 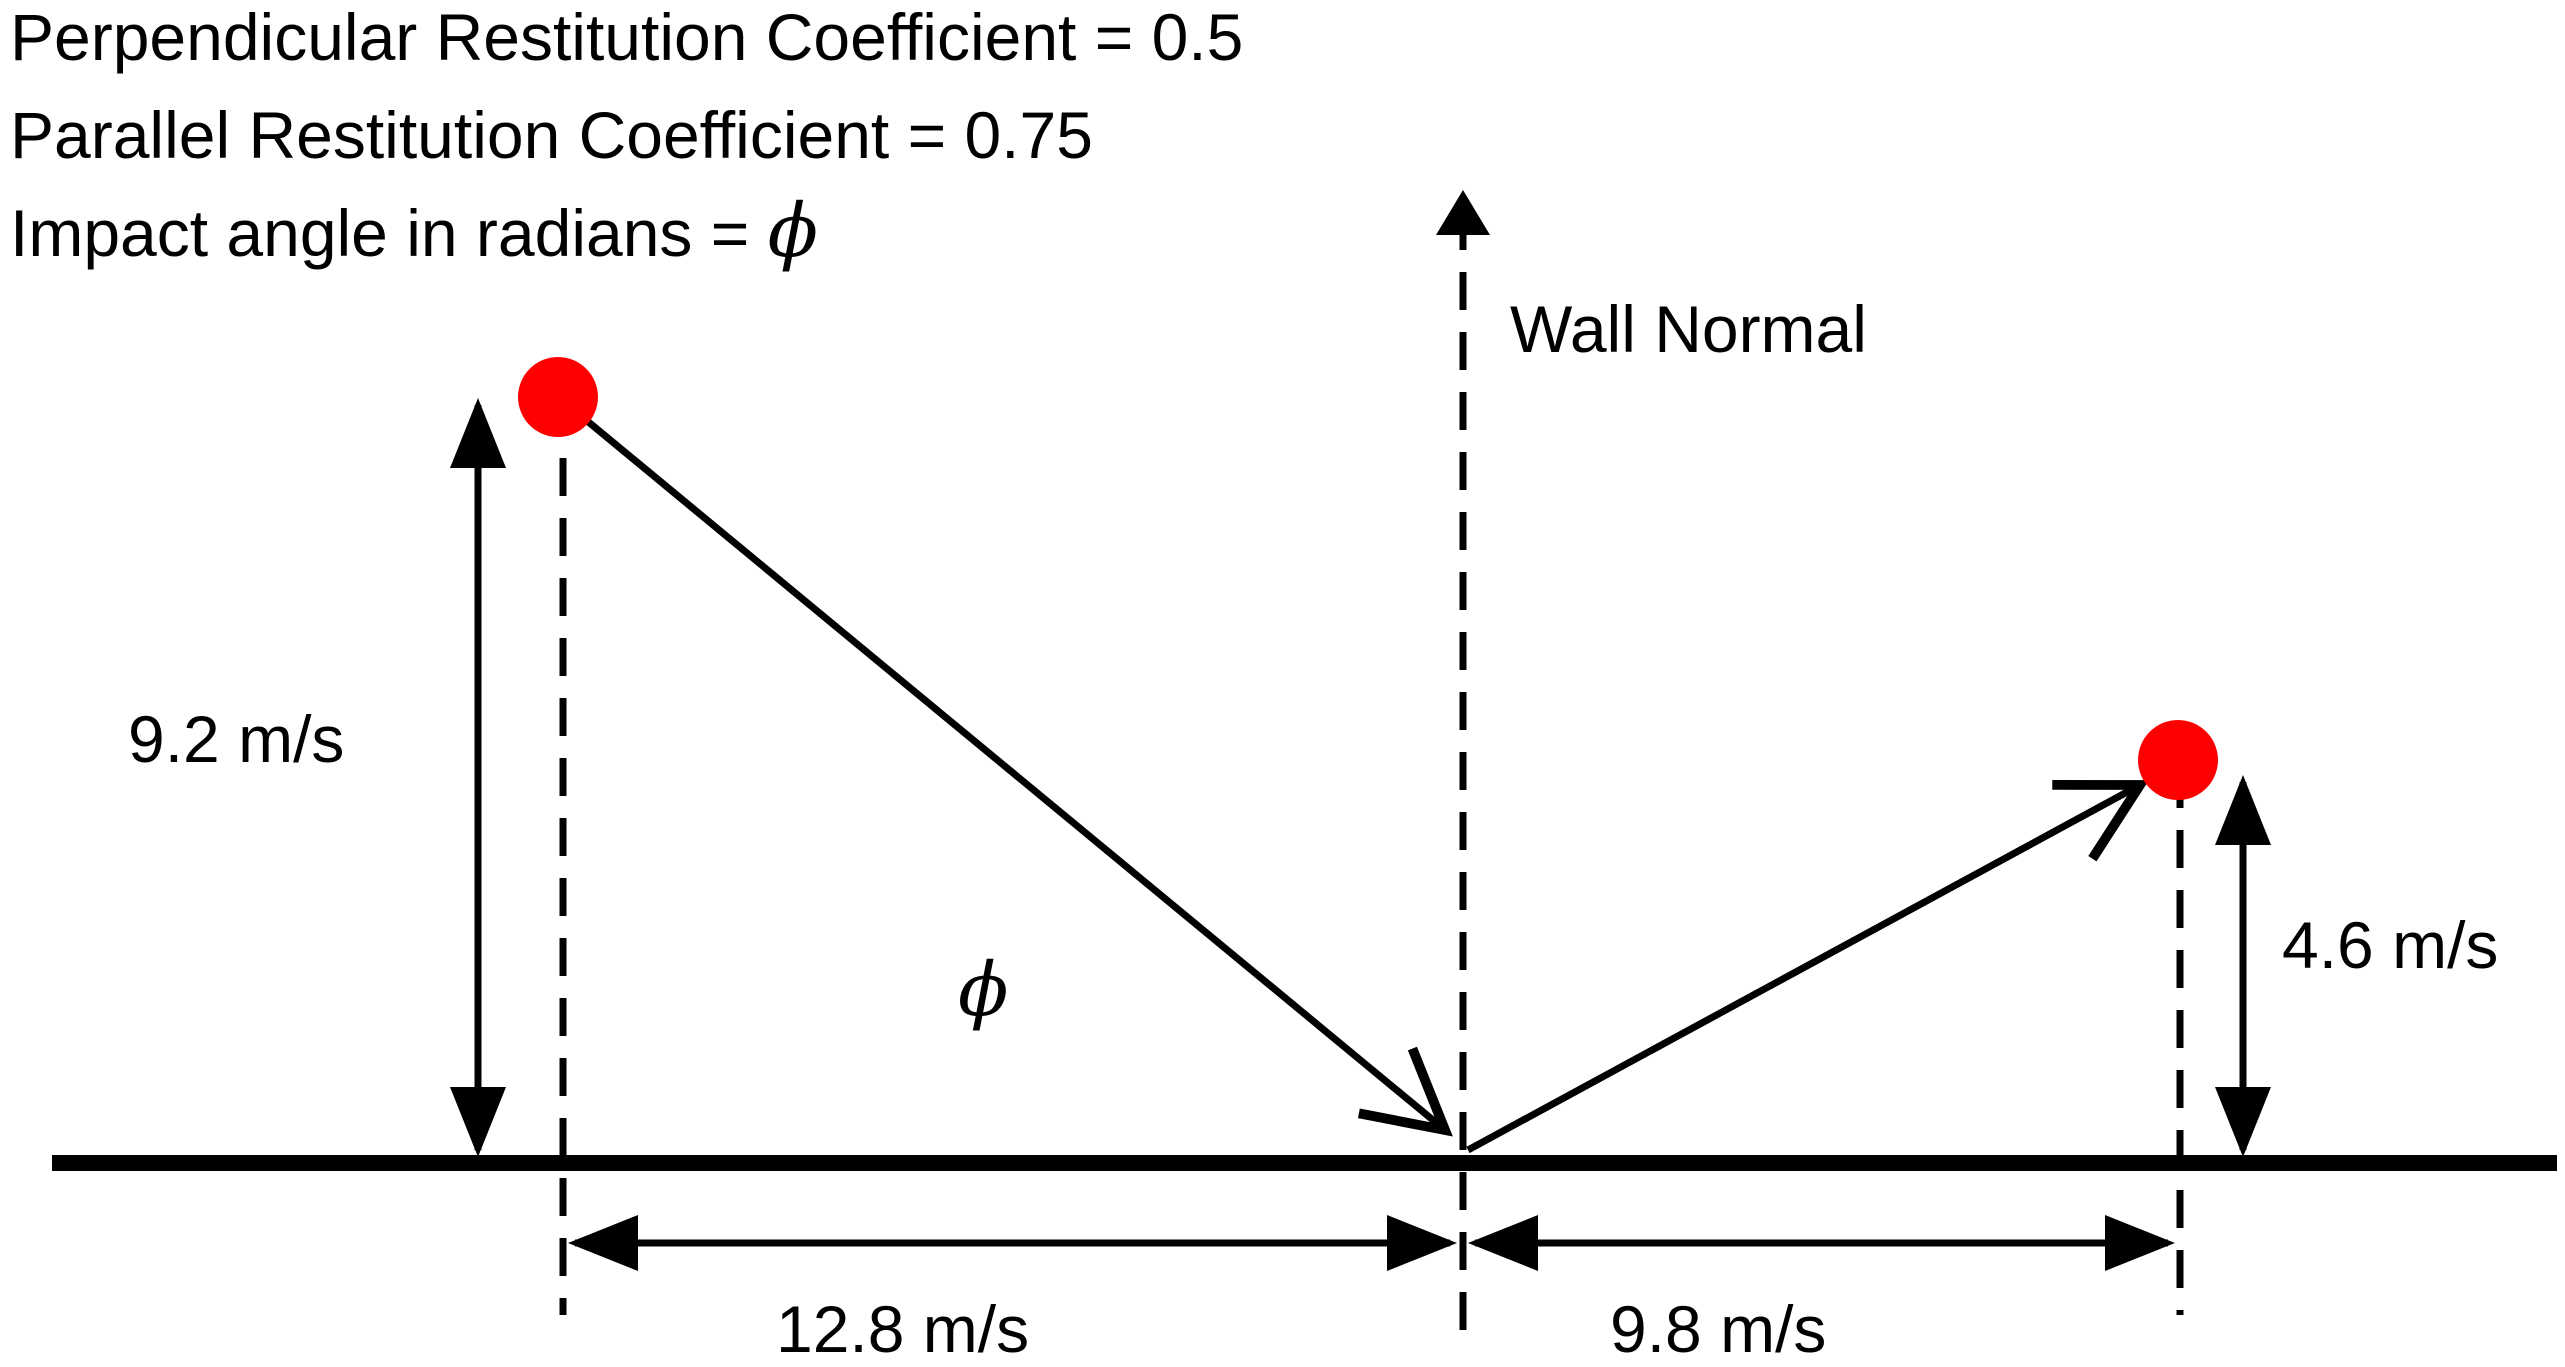 I want to click on outgoing-ball, so click(x=2178, y=760).